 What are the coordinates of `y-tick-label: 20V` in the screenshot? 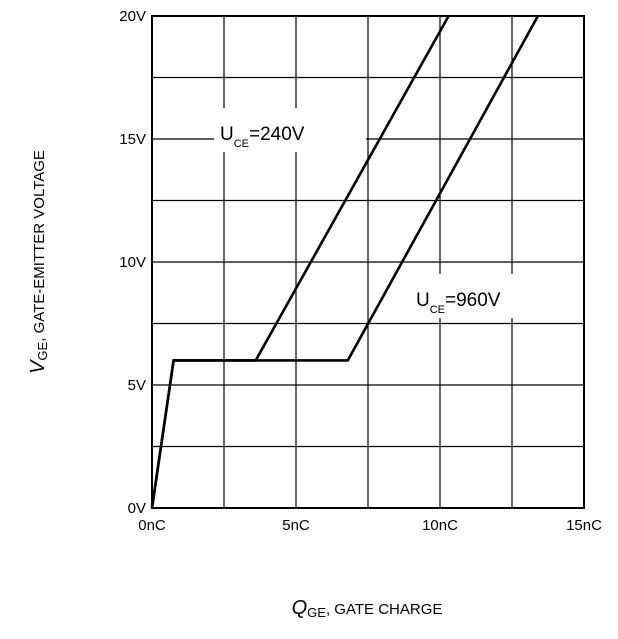 It's located at (132, 16).